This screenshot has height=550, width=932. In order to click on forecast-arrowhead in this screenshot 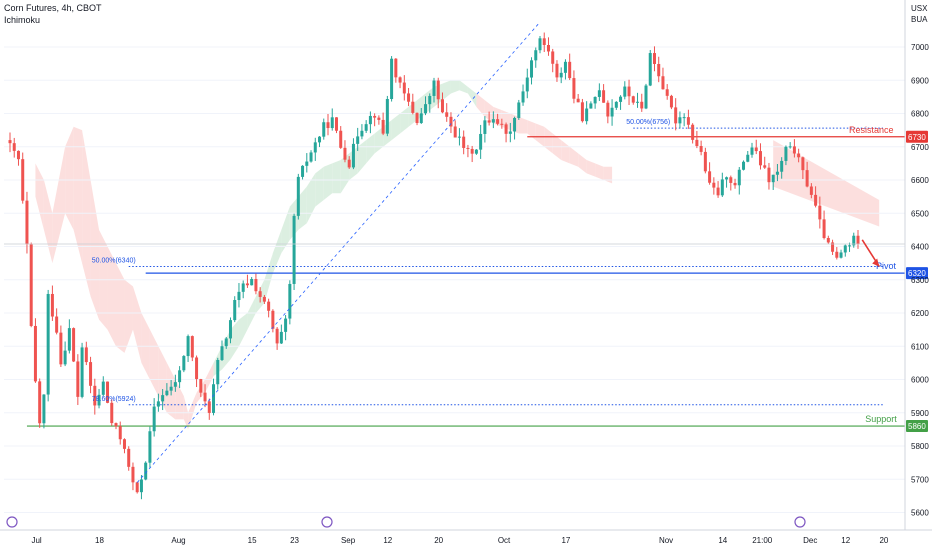, I will do `click(876, 262)`.